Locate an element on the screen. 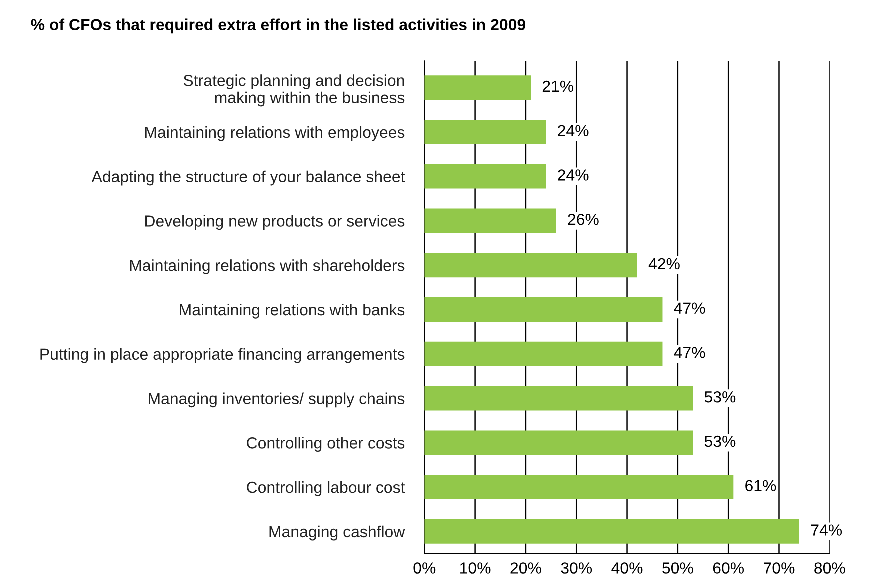 The image size is (881, 583). data-label: 42% is located at coordinates (664, 264).